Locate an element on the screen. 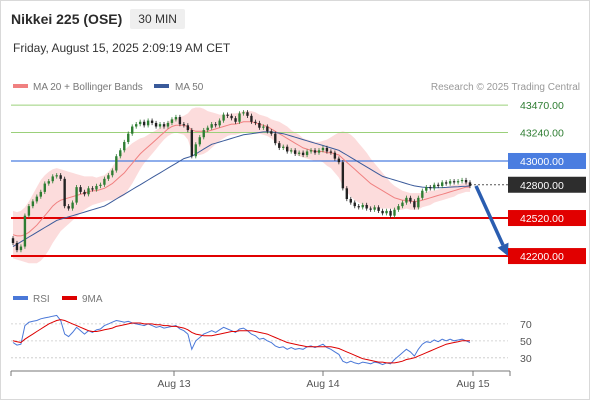 This screenshot has width=590, height=400. rsi-panel: 70 50 30 is located at coordinates (271, 340).